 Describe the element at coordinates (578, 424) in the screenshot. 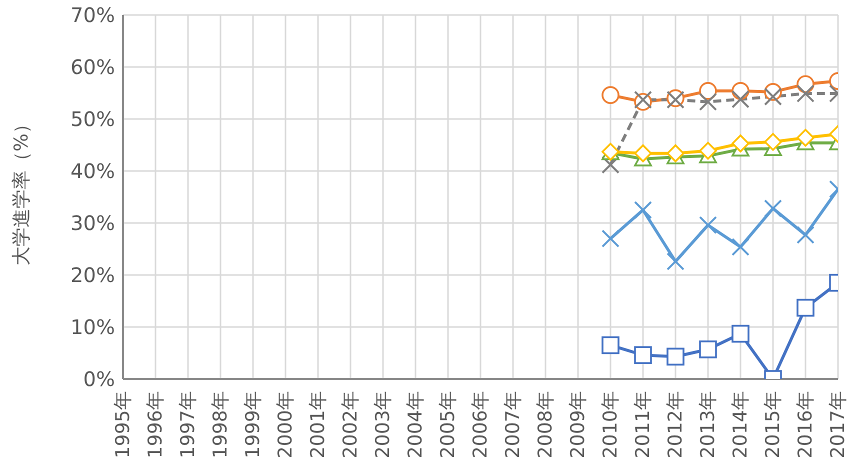

I see `x-tick-label: 2009年` at that location.